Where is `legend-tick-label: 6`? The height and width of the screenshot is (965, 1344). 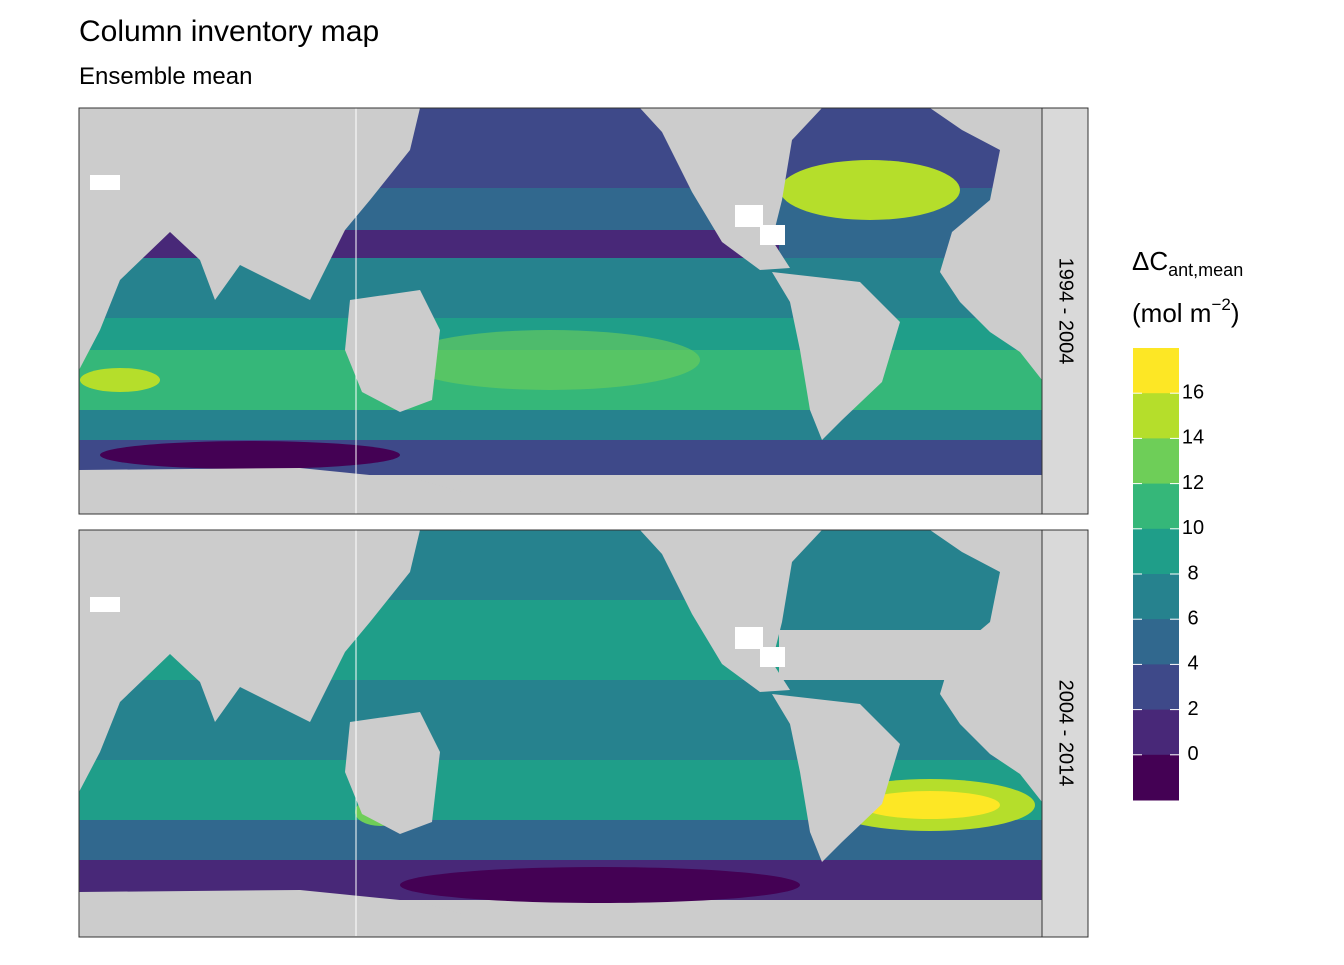
legend-tick-label: 6 is located at coordinates (1192, 618).